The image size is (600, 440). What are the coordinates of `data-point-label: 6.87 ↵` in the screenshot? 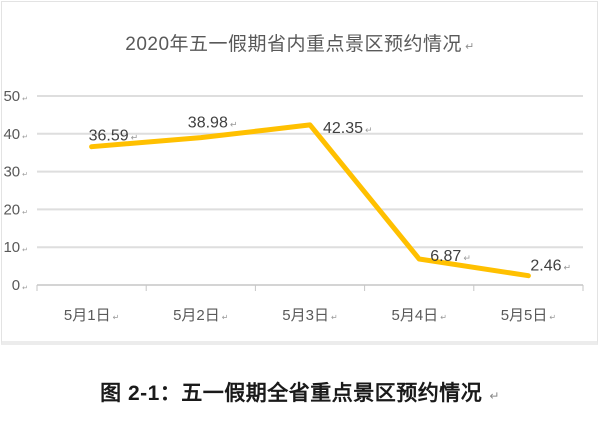 It's located at (450, 256).